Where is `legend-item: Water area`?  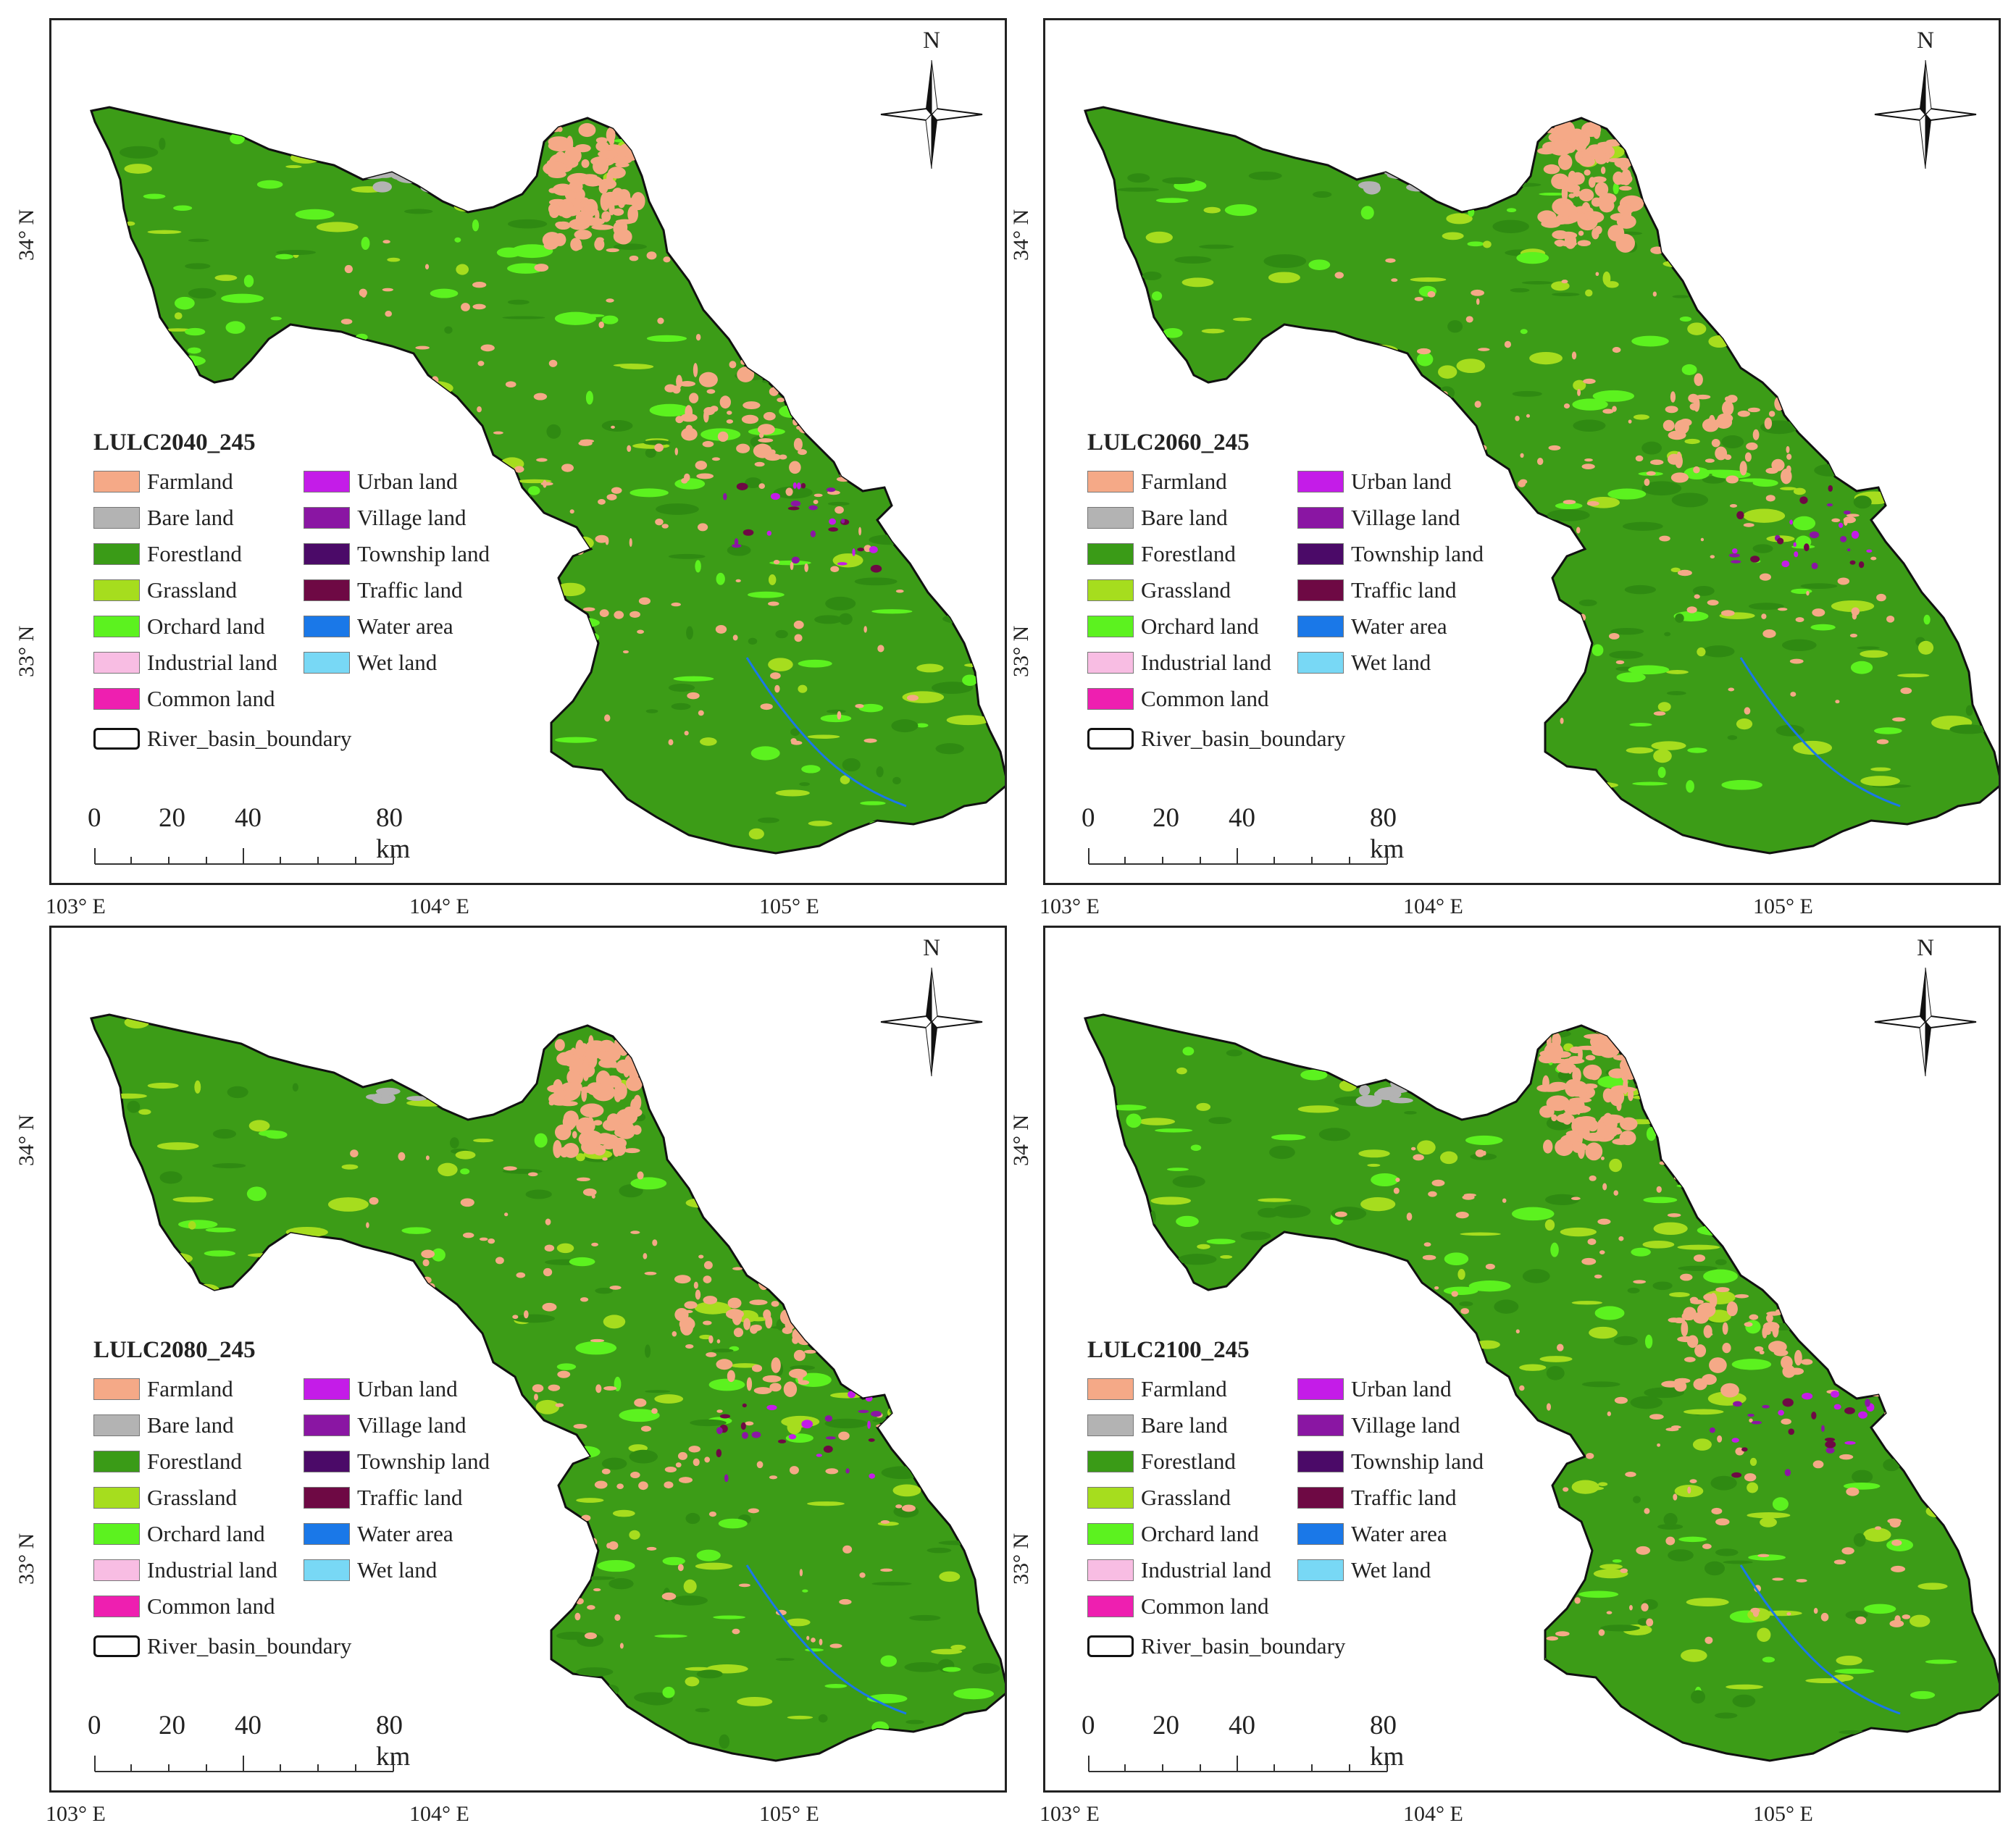 legend-item: Water area is located at coordinates (1409, 1534).